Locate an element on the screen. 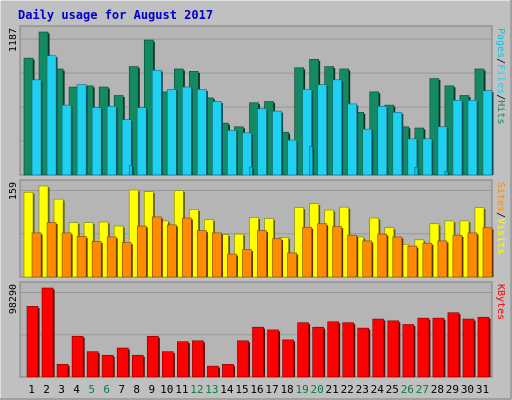  x-tick-label-day-13: 13 is located at coordinates (211, 389).